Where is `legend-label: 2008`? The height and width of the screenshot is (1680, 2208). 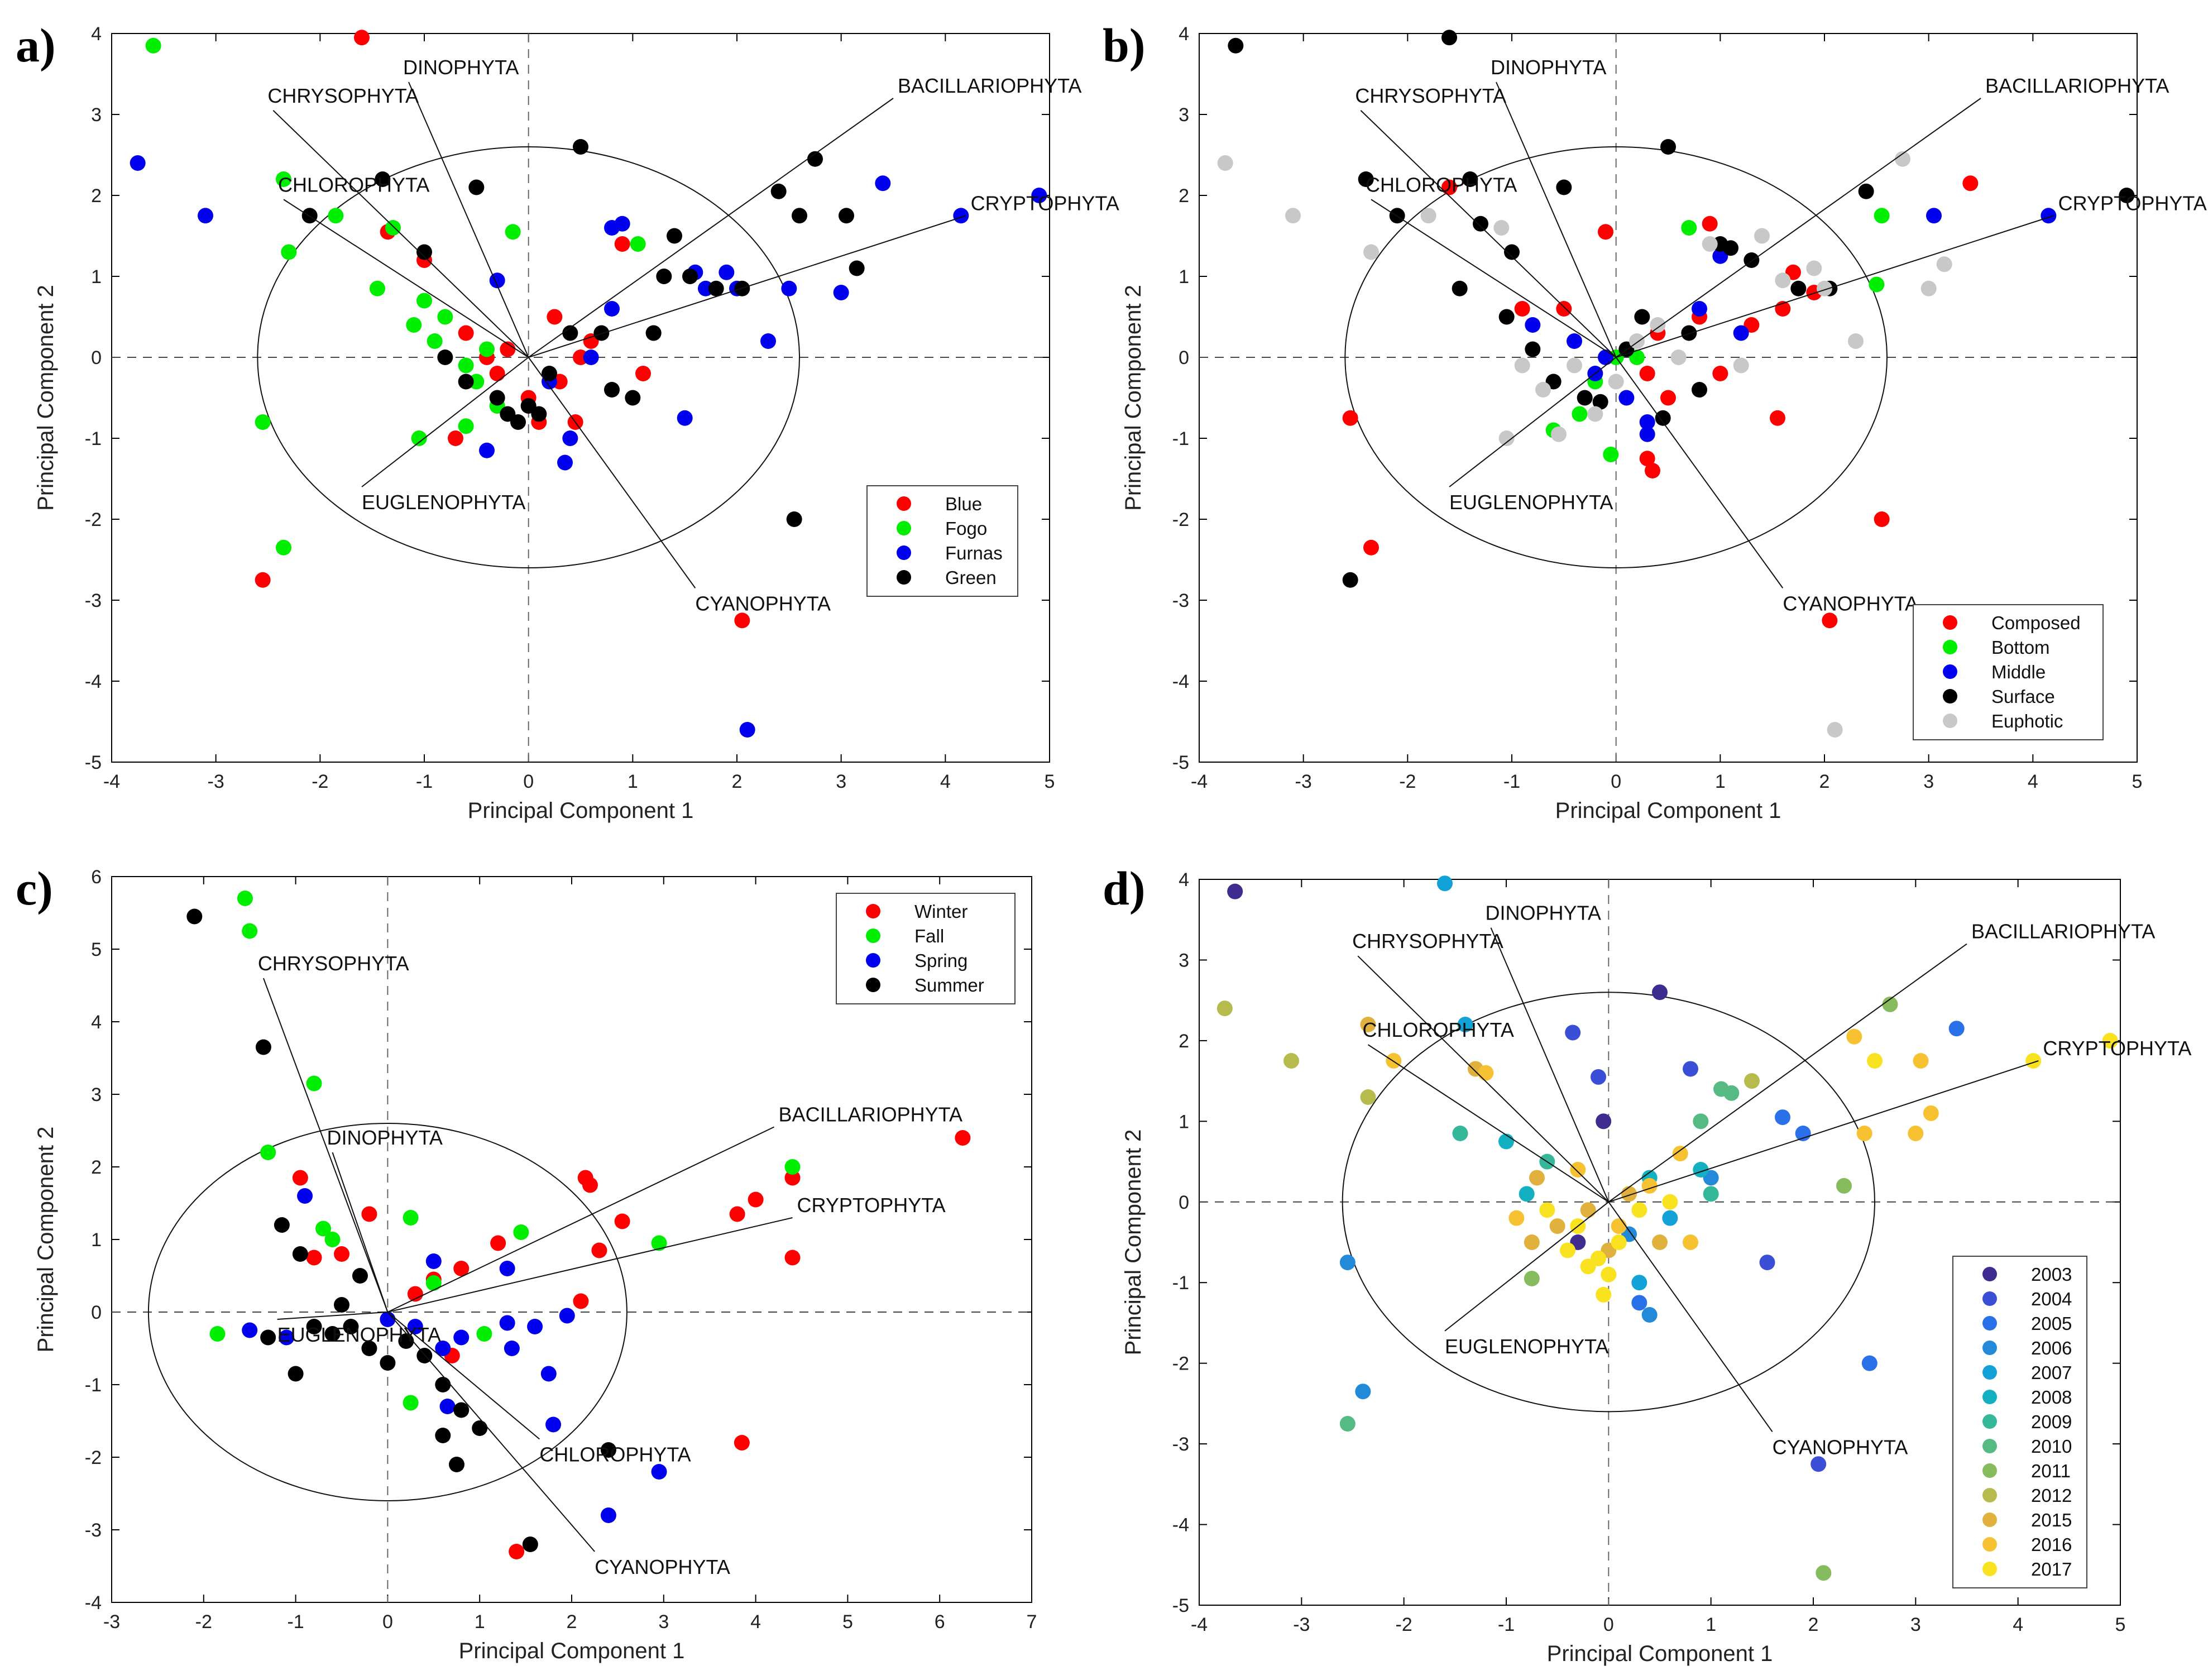 legend-label: 2008 is located at coordinates (2052, 1397).